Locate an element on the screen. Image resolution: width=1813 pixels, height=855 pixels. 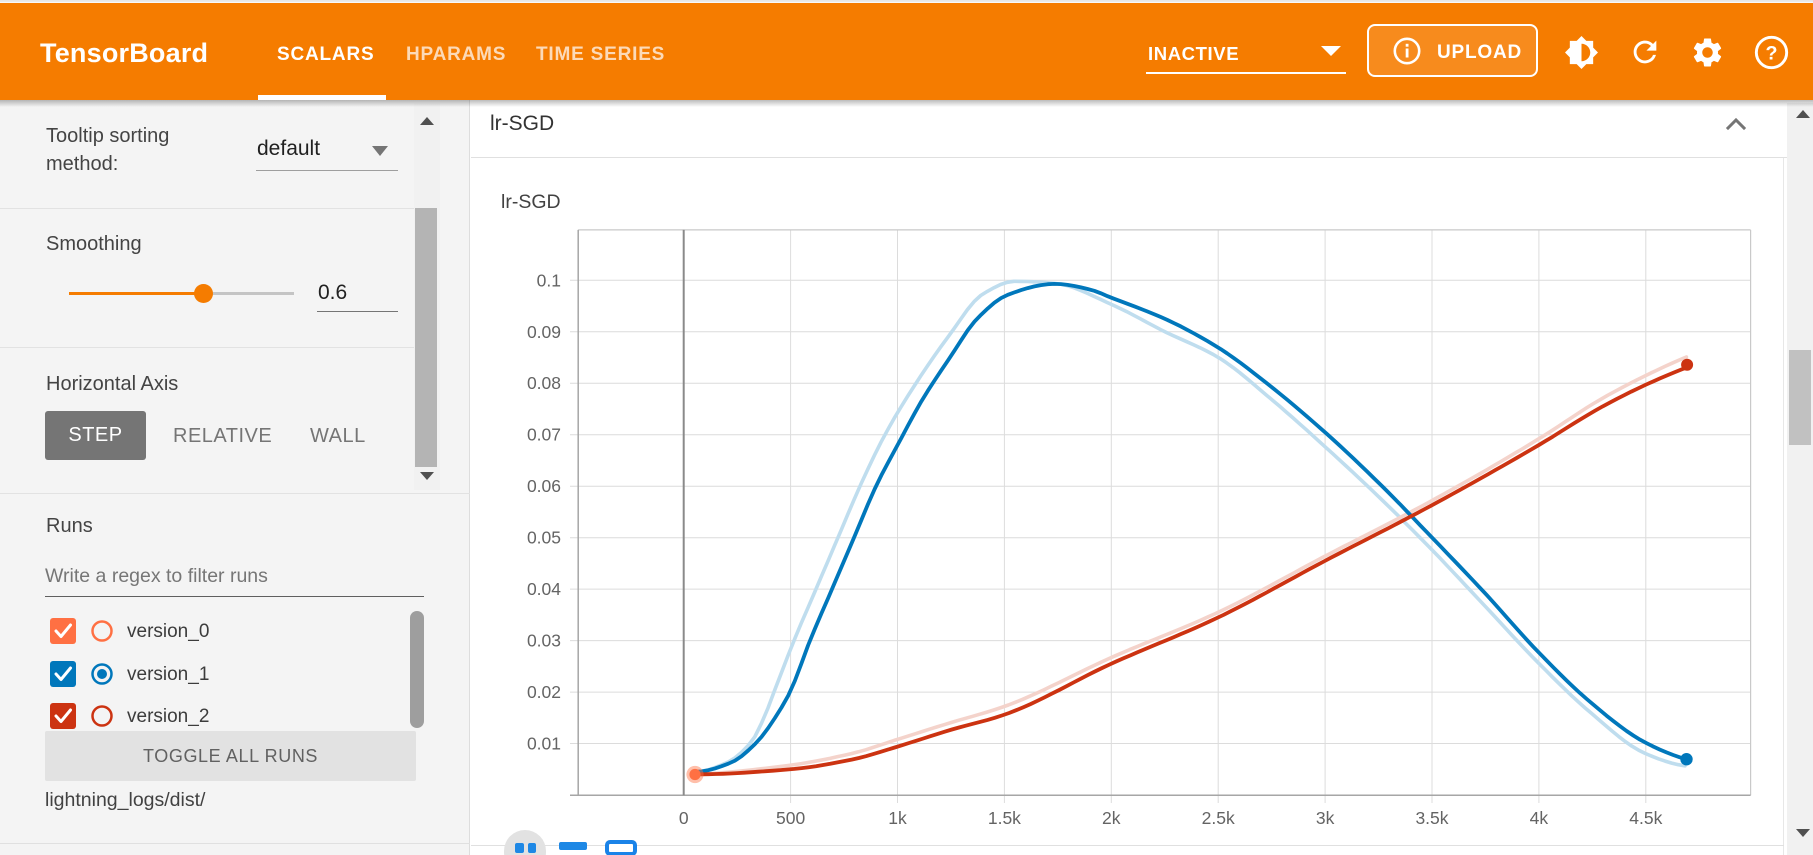
svg-text: 0.1 is located at coordinates (549, 280).